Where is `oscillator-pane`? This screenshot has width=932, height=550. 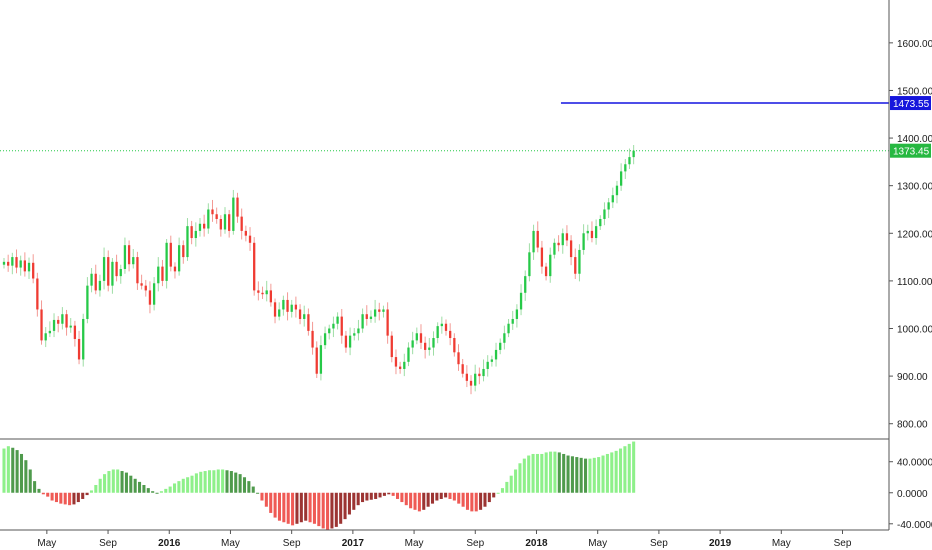
oscillator-pane is located at coordinates (319, 485).